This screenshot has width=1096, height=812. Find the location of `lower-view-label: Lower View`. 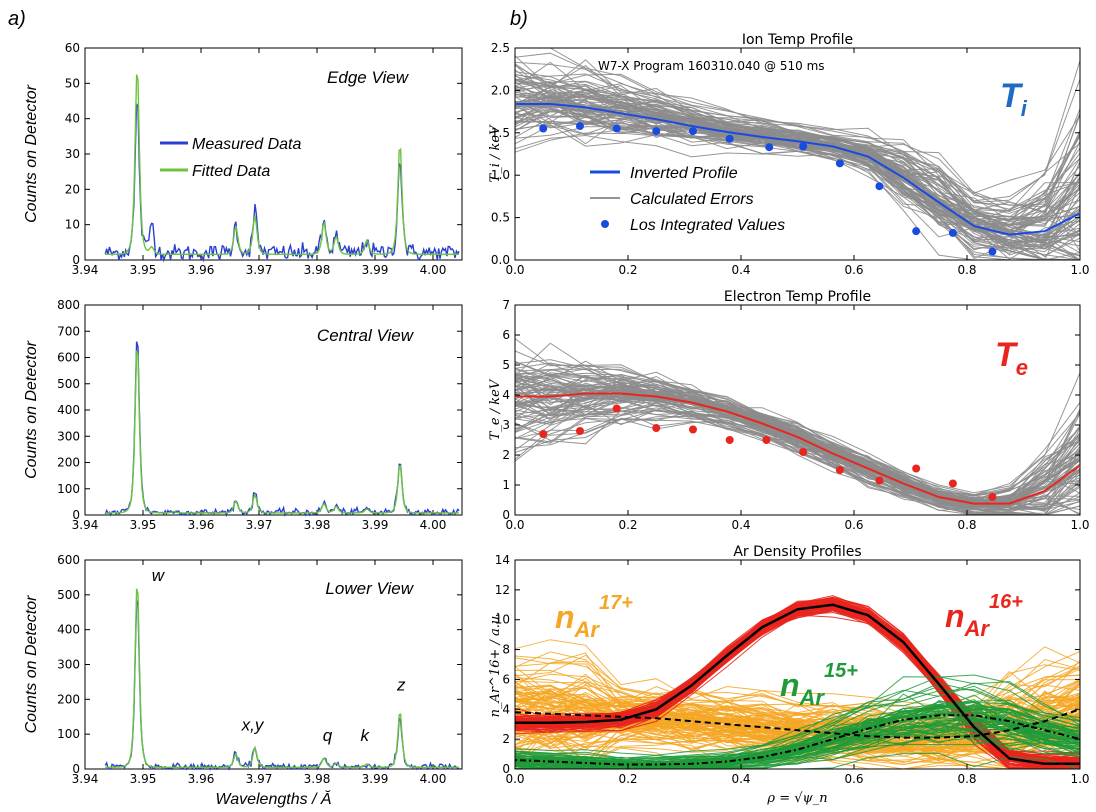

lower-view-label: Lower View is located at coordinates (369, 588).